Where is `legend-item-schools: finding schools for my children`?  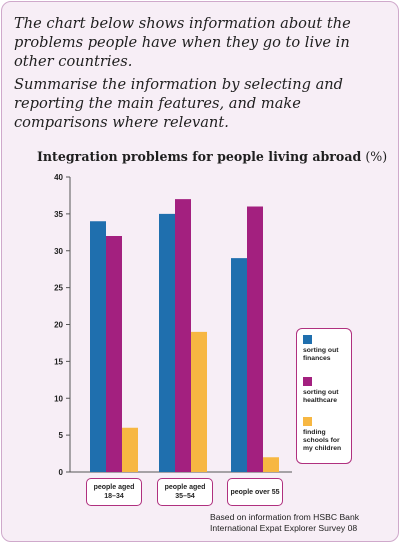
legend-item-schools: finding schools for my children is located at coordinates (327, 435).